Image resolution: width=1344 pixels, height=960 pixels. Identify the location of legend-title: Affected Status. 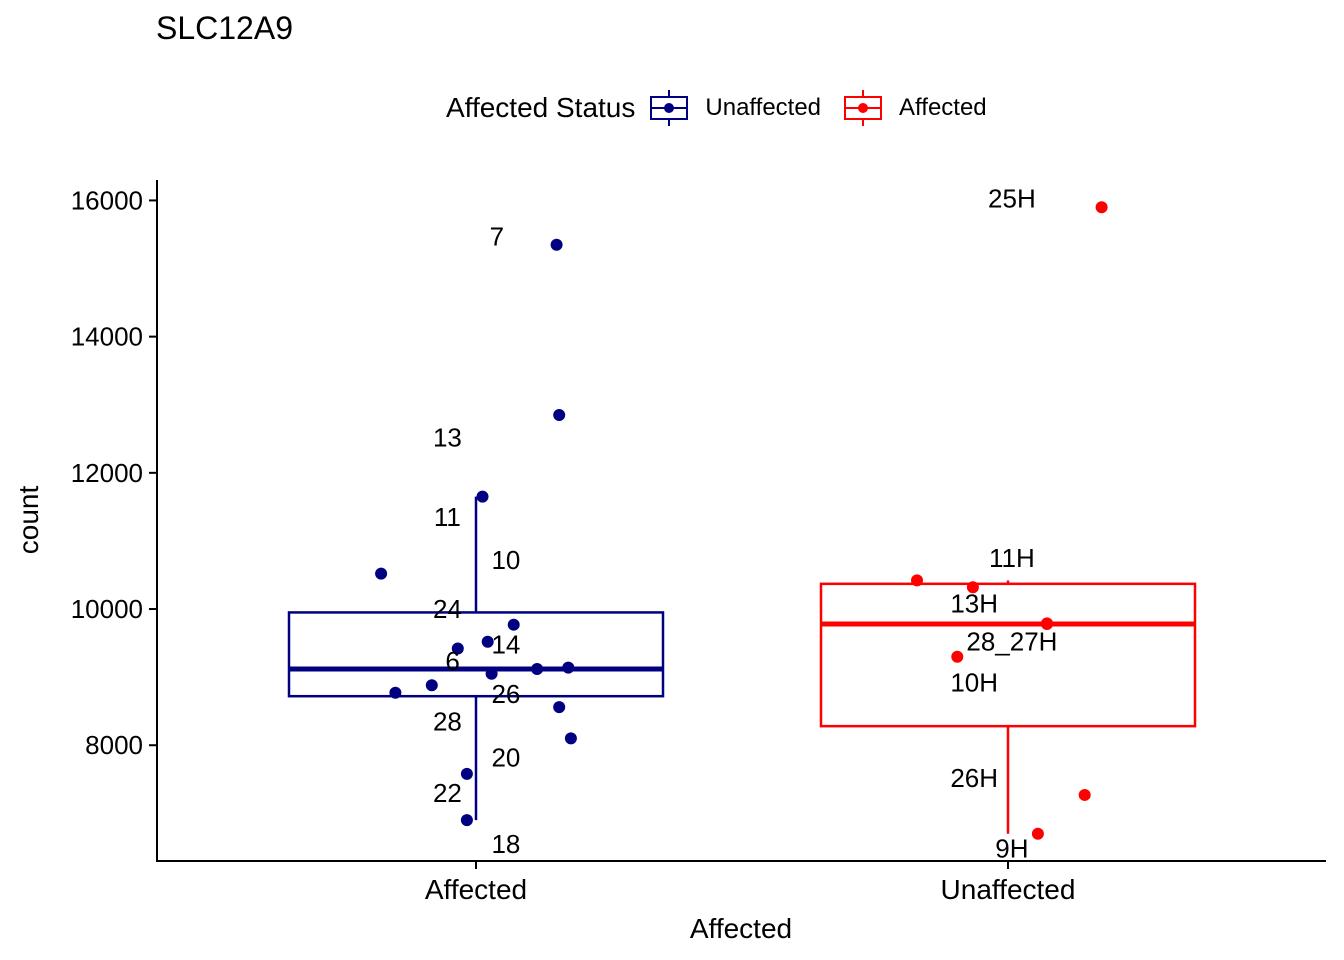
(541, 107).